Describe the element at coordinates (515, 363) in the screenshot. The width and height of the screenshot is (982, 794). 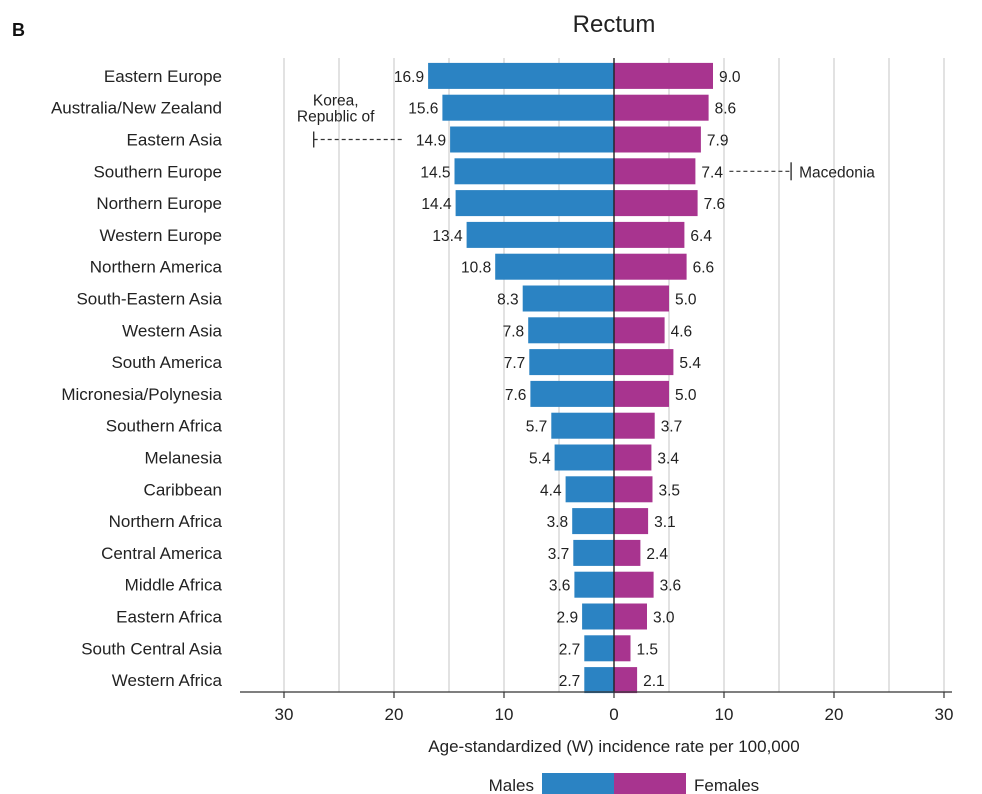
I see `value-label-males: 7.7` at that location.